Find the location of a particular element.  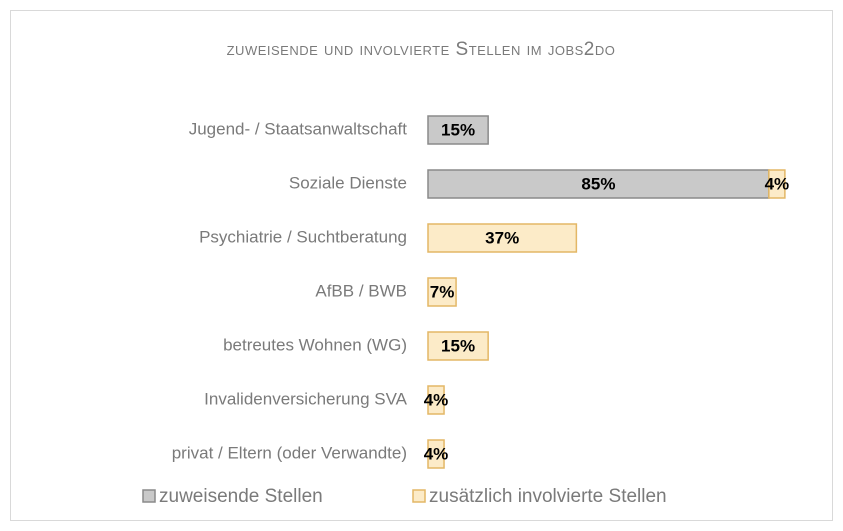

category-label: privat / Eltern (oder Verwandte) is located at coordinates (289, 452).